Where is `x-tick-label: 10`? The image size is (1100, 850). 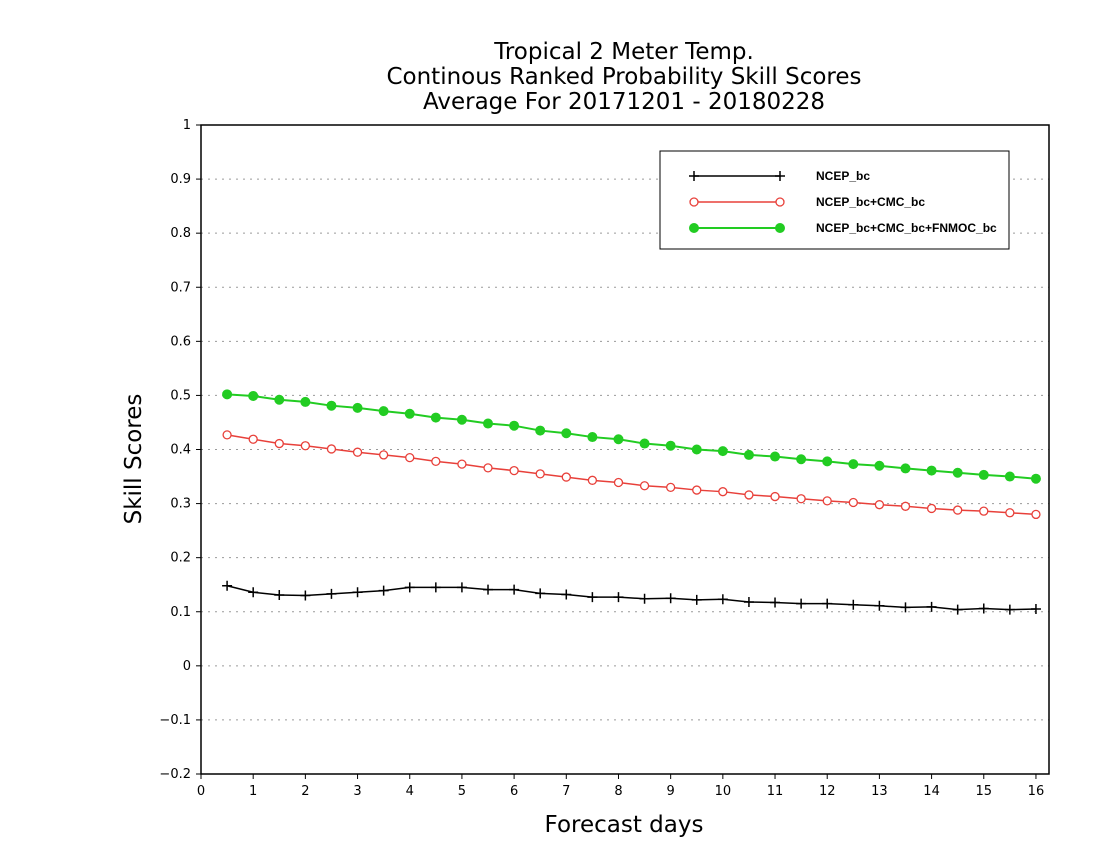
x-tick-label: 10 is located at coordinates (723, 791).